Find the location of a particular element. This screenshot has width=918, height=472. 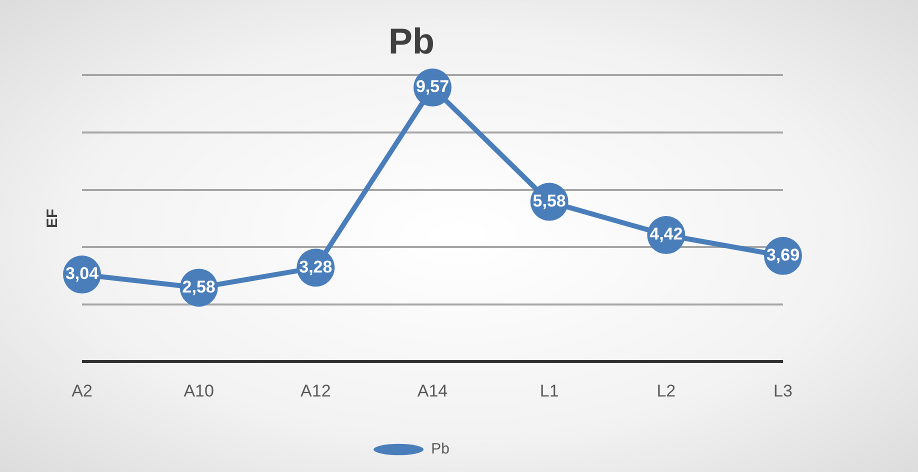

data-label: 9,57 is located at coordinates (433, 86).